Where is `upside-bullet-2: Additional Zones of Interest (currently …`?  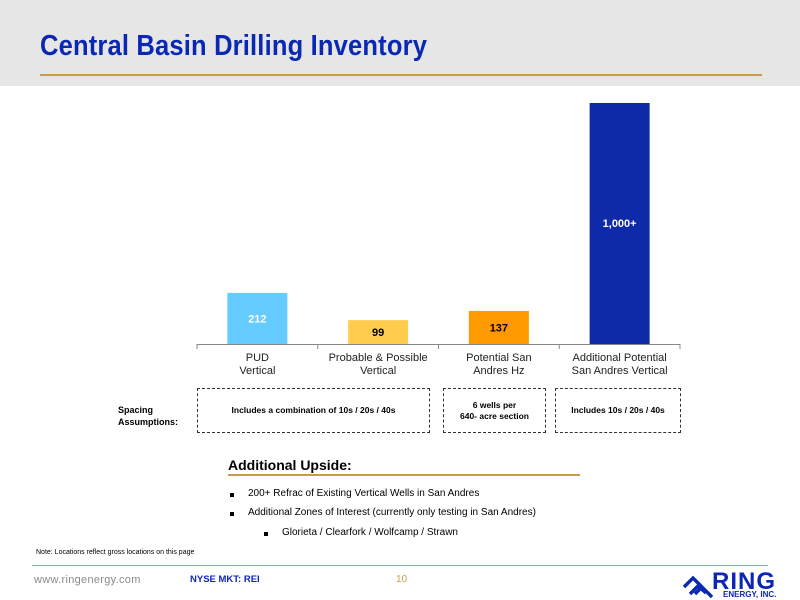
upside-bullet-2: Additional Zones of Interest (currently … is located at coordinates (383, 512).